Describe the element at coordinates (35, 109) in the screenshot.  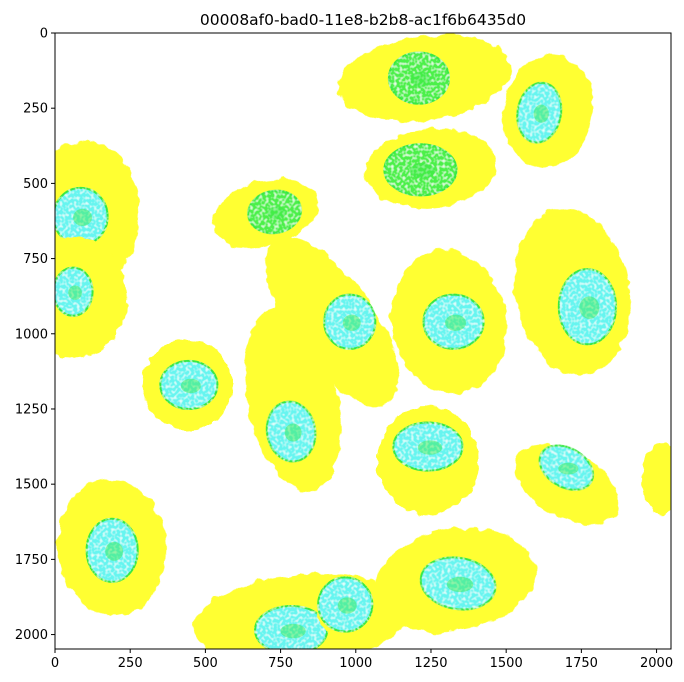
I see `y-tick-label: 250` at that location.